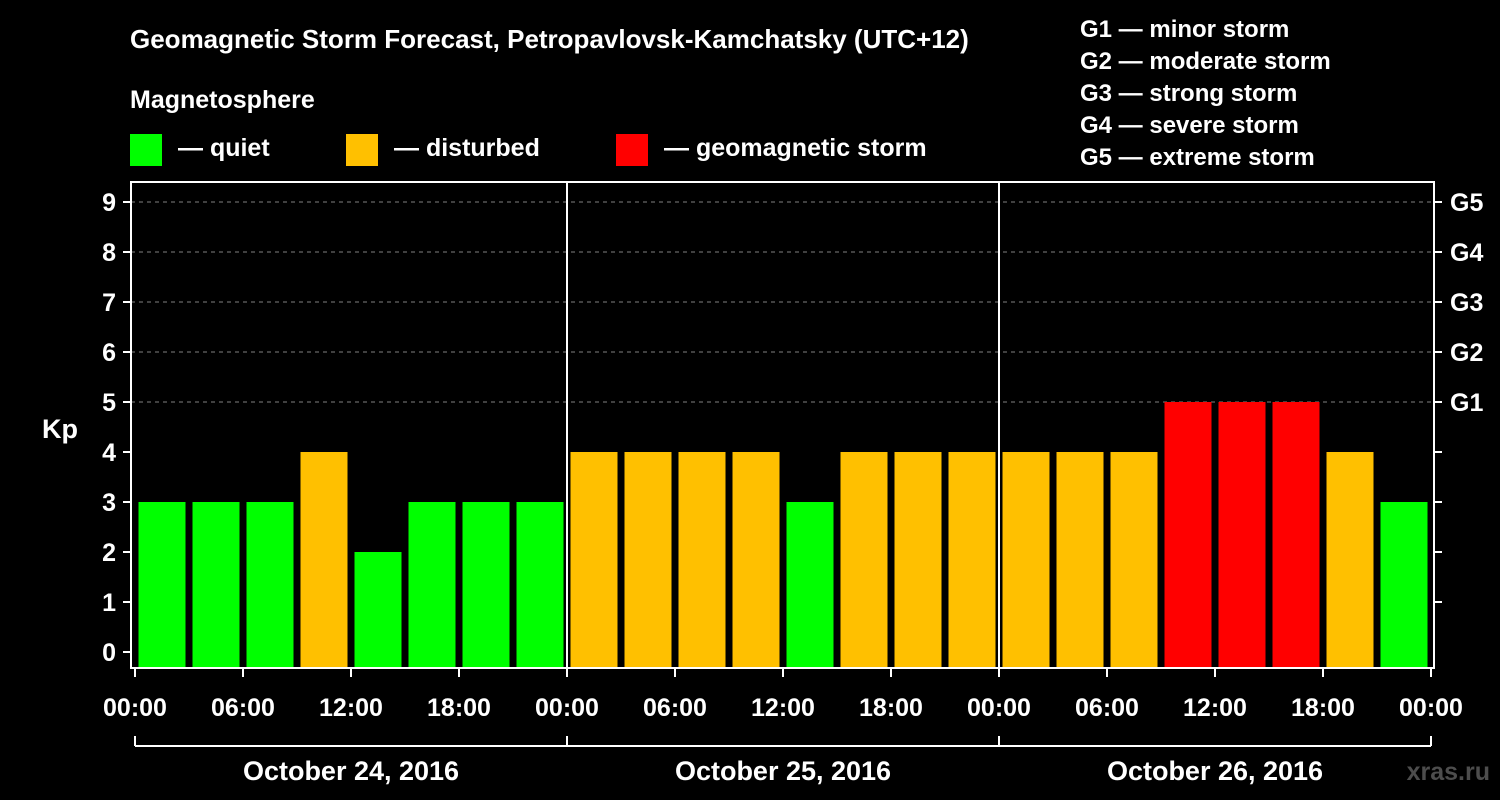  I want to click on storm-scale-g2: G2 — moderate storm, so click(1205, 61).